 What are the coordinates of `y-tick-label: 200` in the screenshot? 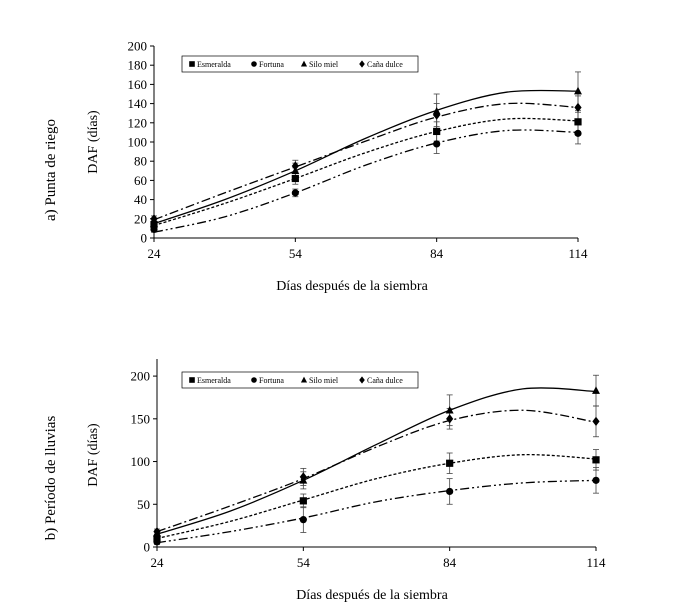 It's located at (138, 46).